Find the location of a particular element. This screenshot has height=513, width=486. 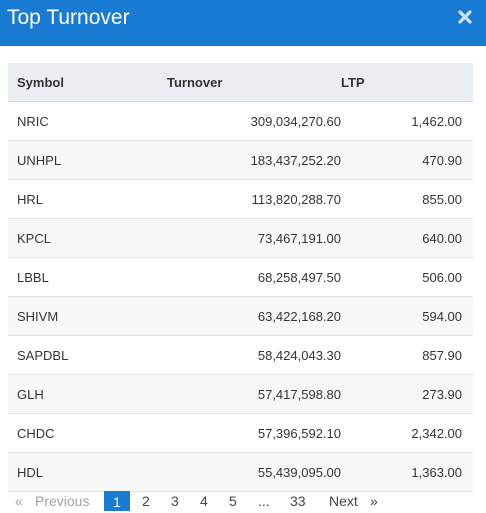

pagination-page-33: 33 is located at coordinates (298, 501).